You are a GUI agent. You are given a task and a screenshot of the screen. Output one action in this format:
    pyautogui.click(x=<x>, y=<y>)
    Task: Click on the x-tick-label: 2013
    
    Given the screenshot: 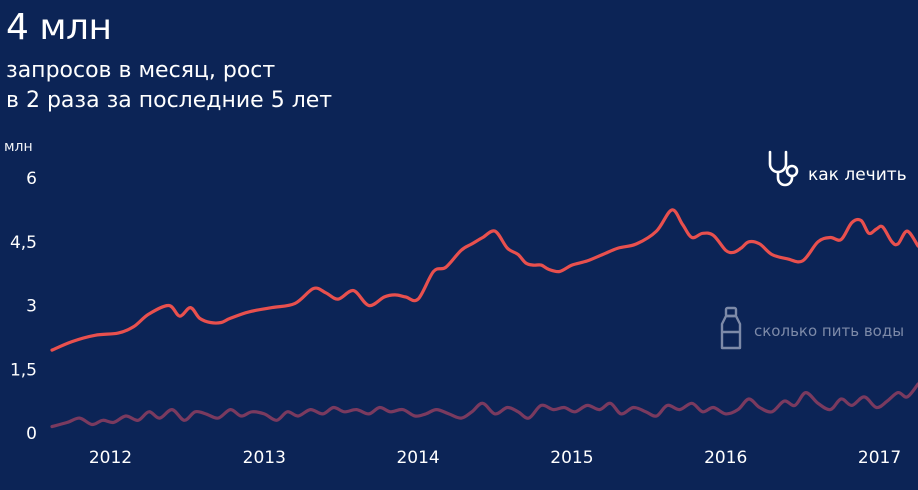 What is the action you would take?
    pyautogui.click(x=264, y=458)
    